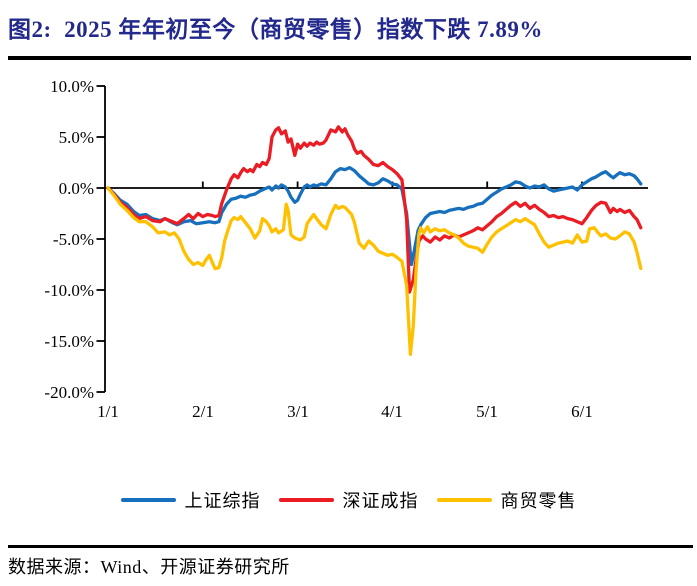 This screenshot has height=586, width=697. Describe the element at coordinates (69, 392) in the screenshot. I see `y-axis-label: -20.0%` at that location.